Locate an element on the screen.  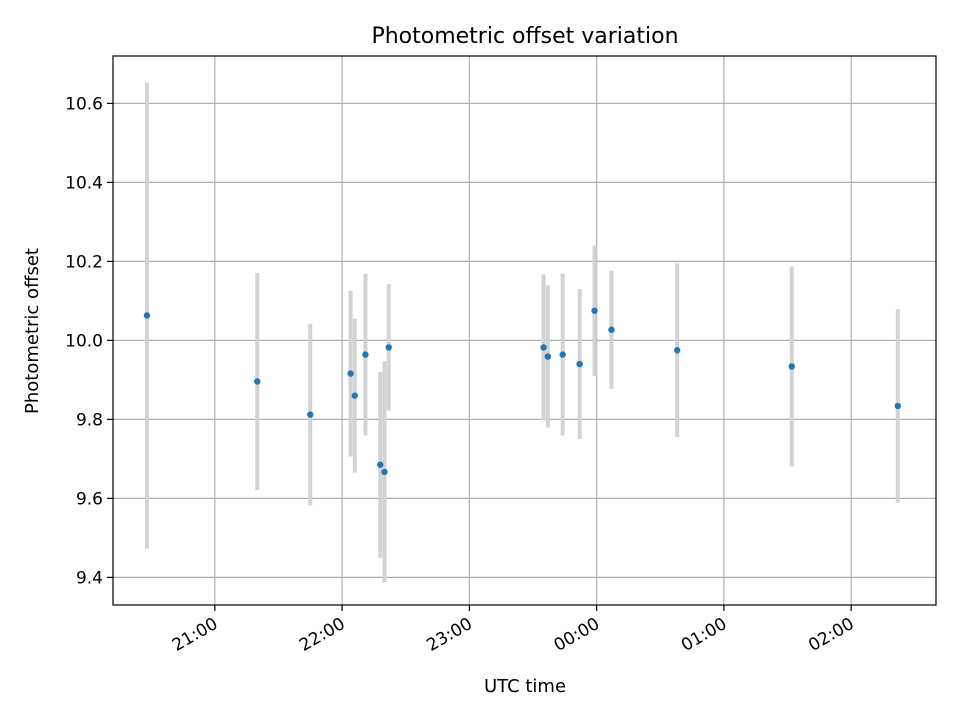
x-tick-label: 01:00 is located at coordinates (704, 635).